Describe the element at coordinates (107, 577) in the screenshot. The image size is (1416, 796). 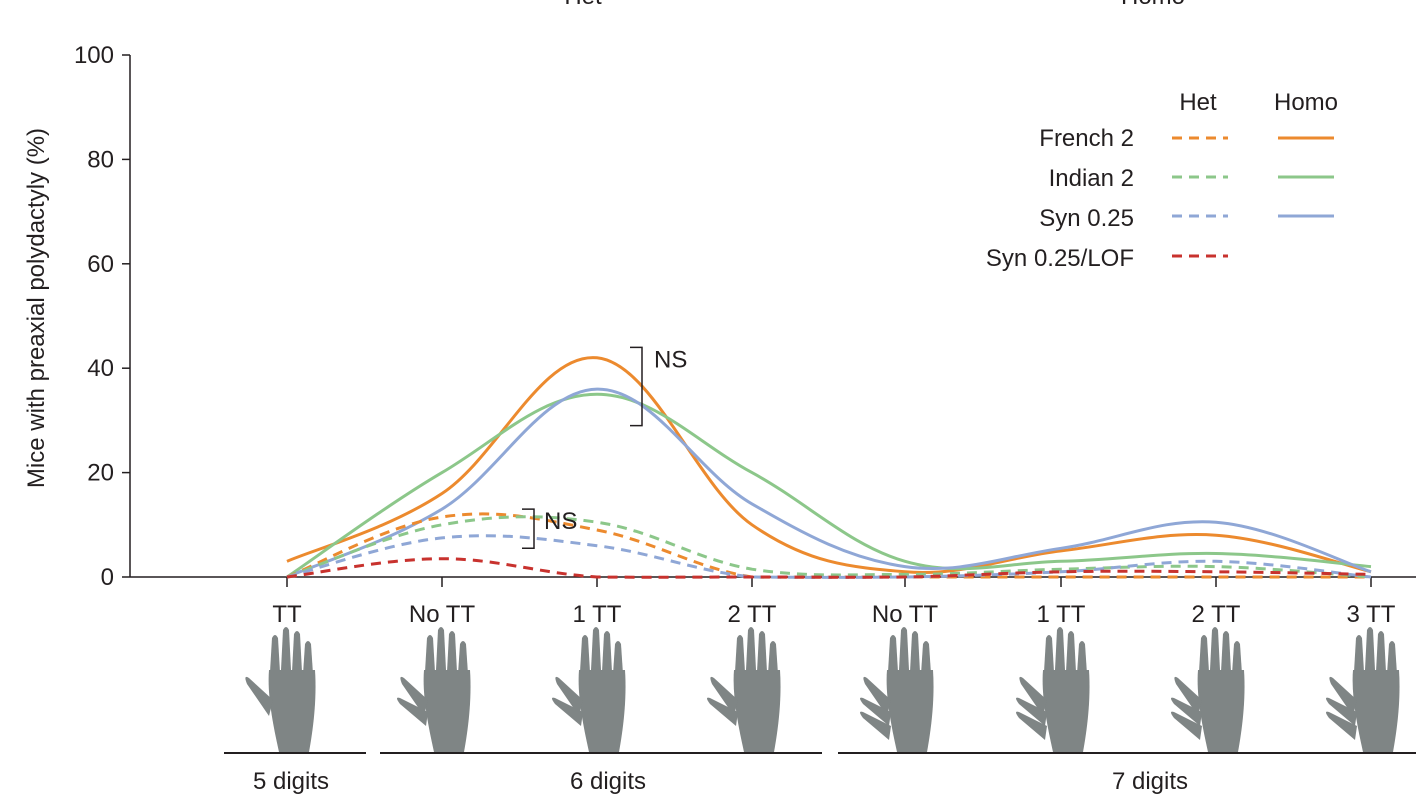
I see `y-tick-label: 0` at that location.